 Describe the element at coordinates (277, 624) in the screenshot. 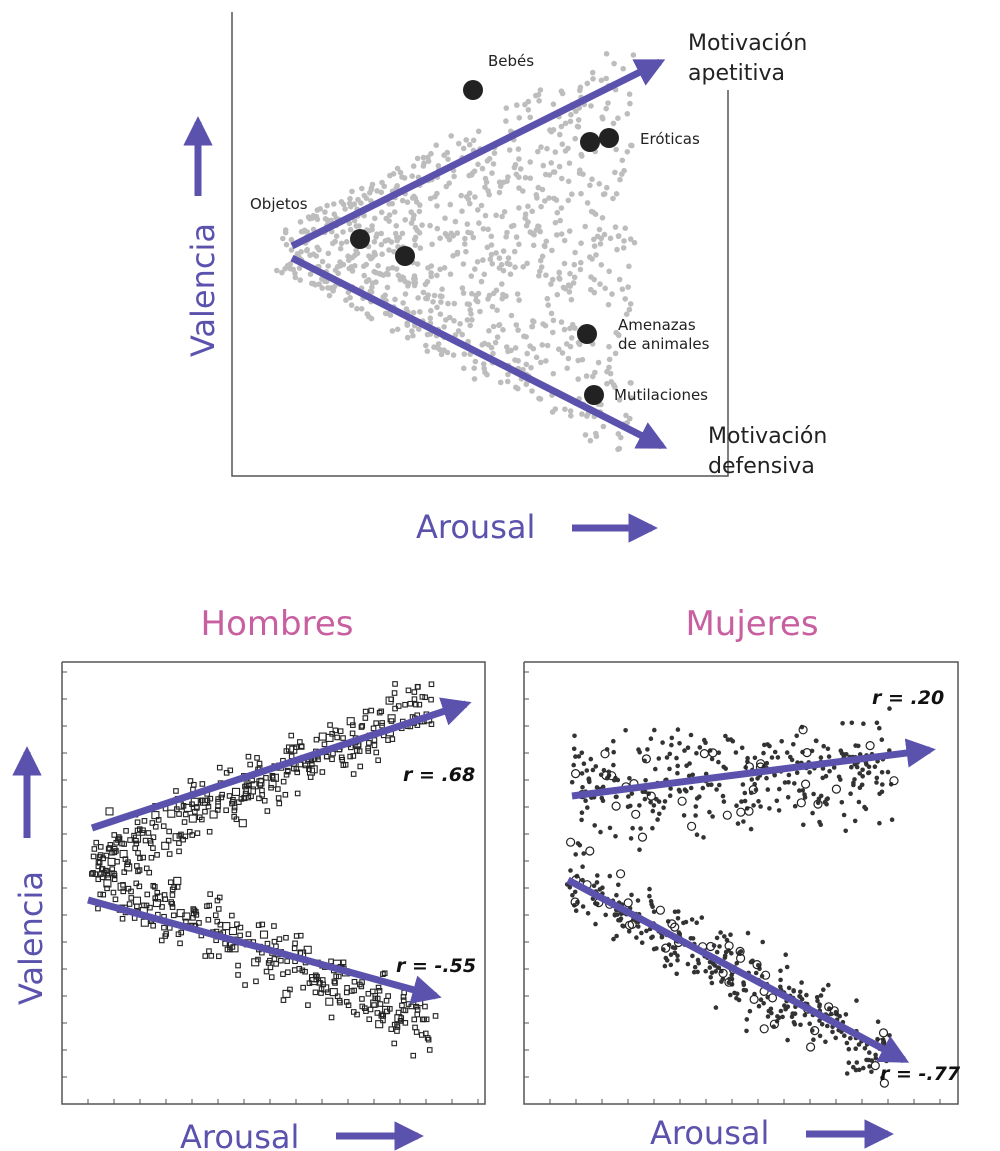

I see `hombres-title: Hombres` at that location.